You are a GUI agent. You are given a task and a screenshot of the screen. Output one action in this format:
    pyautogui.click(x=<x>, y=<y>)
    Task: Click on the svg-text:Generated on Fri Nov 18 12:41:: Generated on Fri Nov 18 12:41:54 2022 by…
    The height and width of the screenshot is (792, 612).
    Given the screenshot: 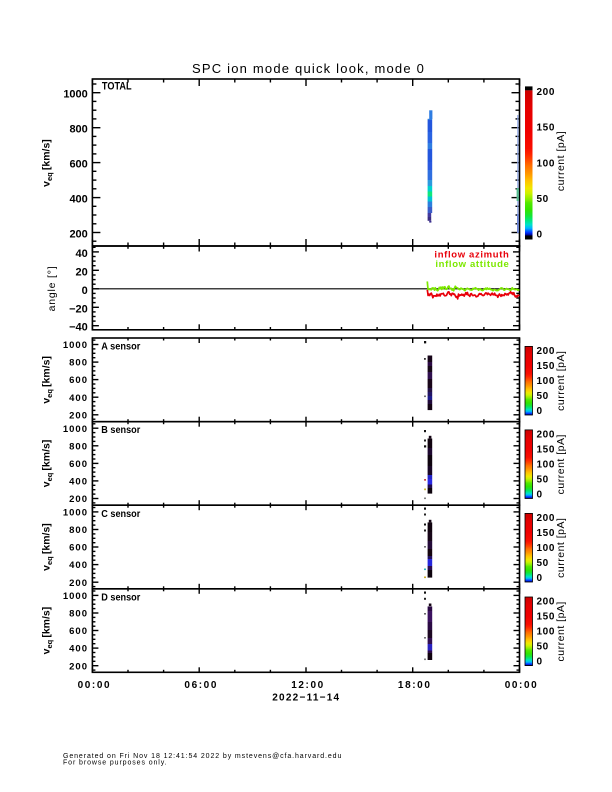 What is the action you would take?
    pyautogui.click(x=202, y=756)
    